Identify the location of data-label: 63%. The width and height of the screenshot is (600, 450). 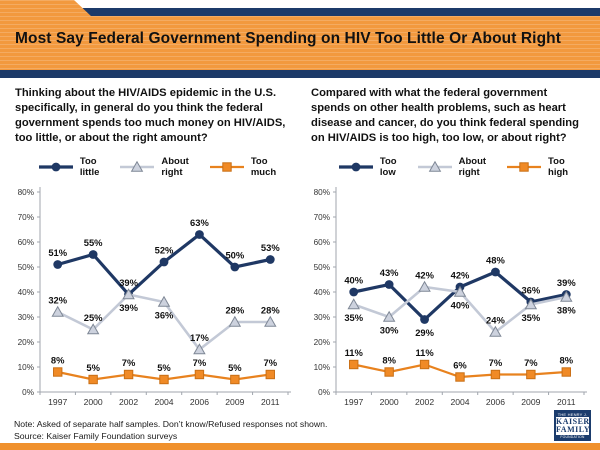
(199, 222).